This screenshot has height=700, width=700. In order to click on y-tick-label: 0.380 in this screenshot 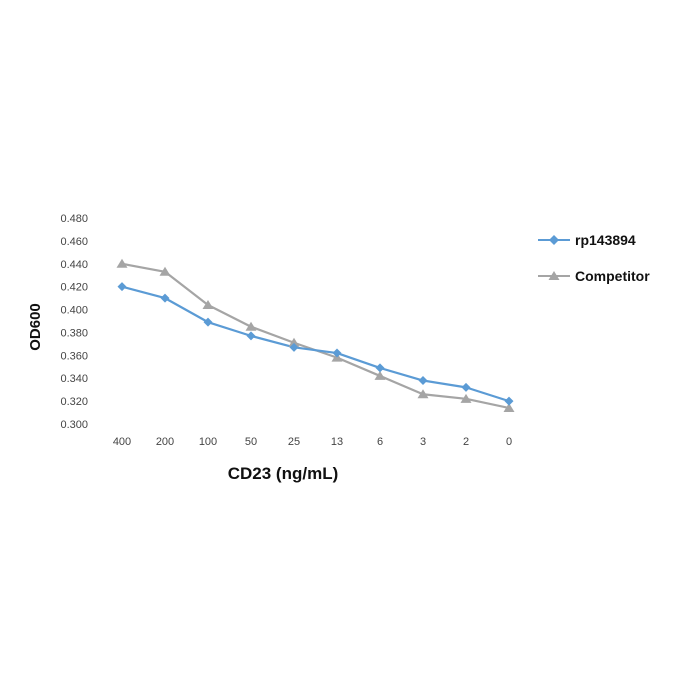, I will do `click(74, 333)`.